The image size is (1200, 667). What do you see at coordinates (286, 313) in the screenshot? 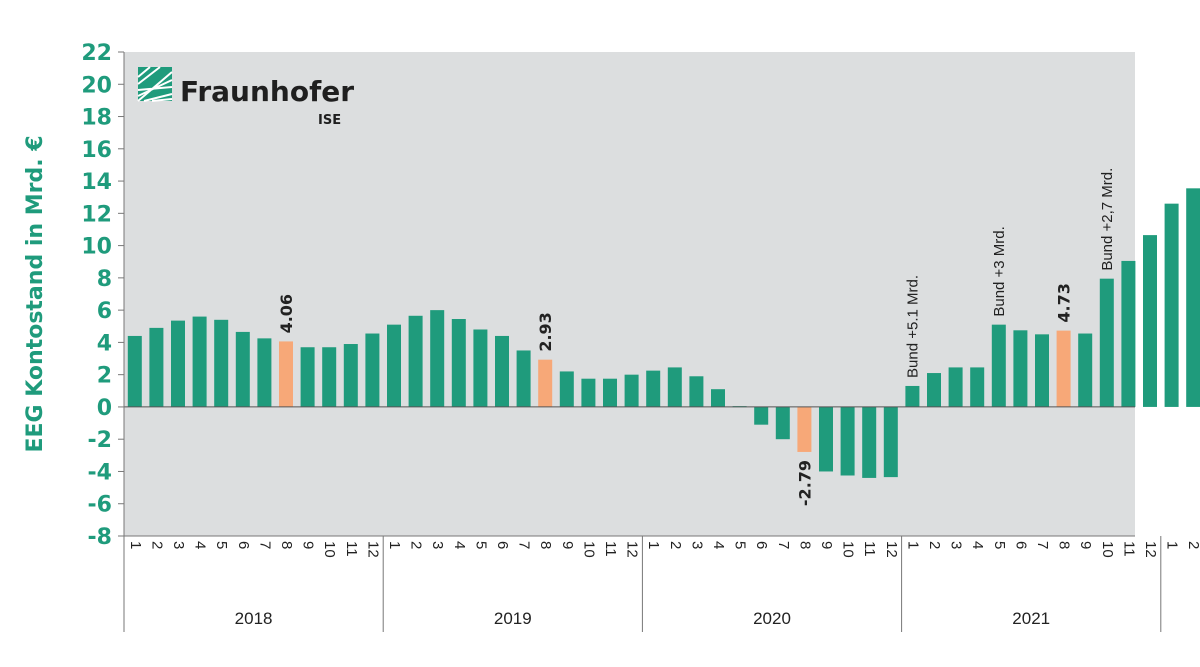
I see `data-label: 4.06` at bounding box center [286, 313].